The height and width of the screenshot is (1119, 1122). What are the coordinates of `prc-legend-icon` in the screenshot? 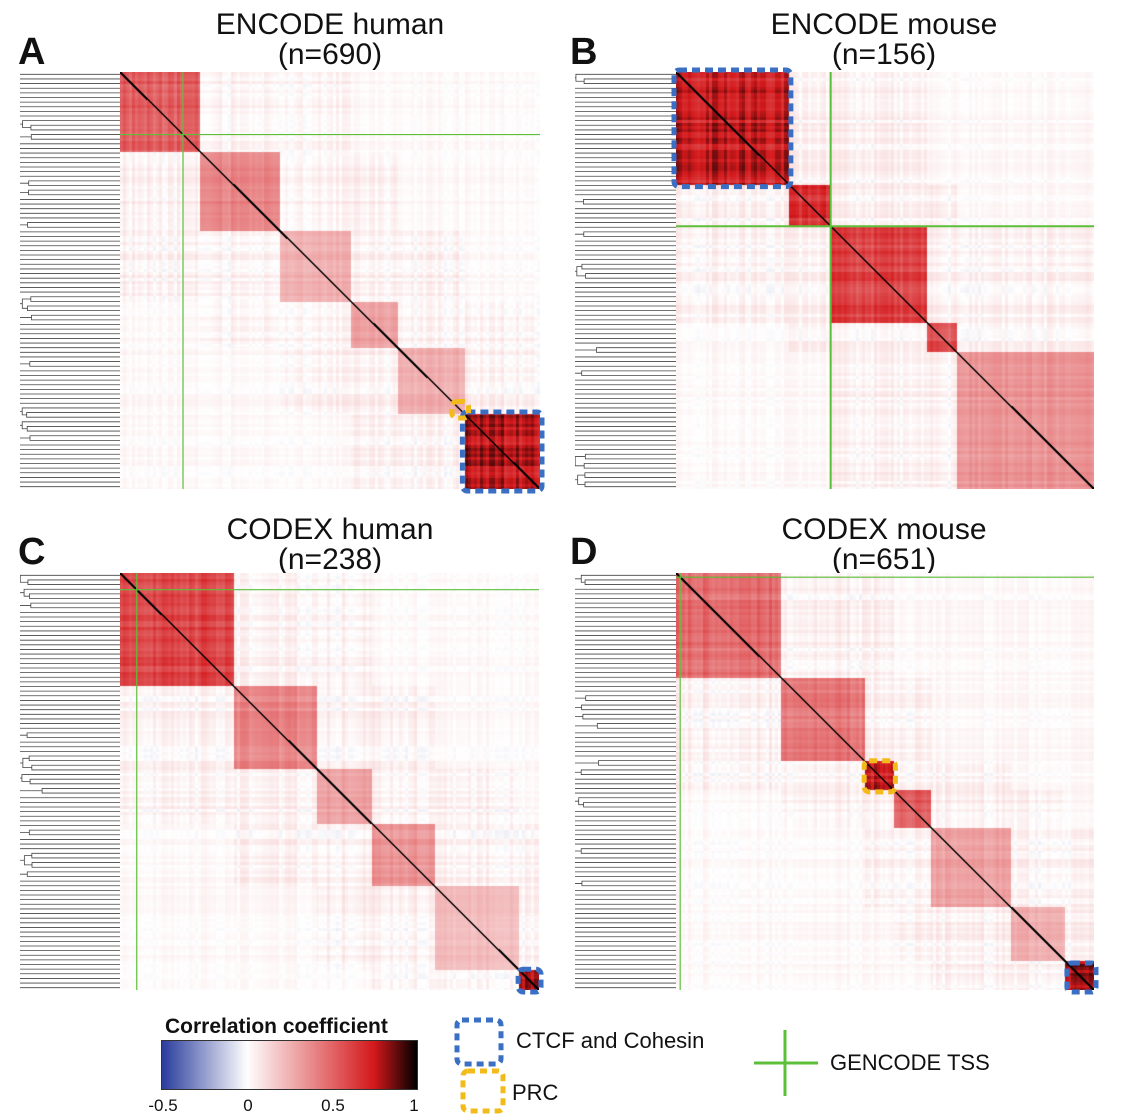 It's located at (483, 1091).